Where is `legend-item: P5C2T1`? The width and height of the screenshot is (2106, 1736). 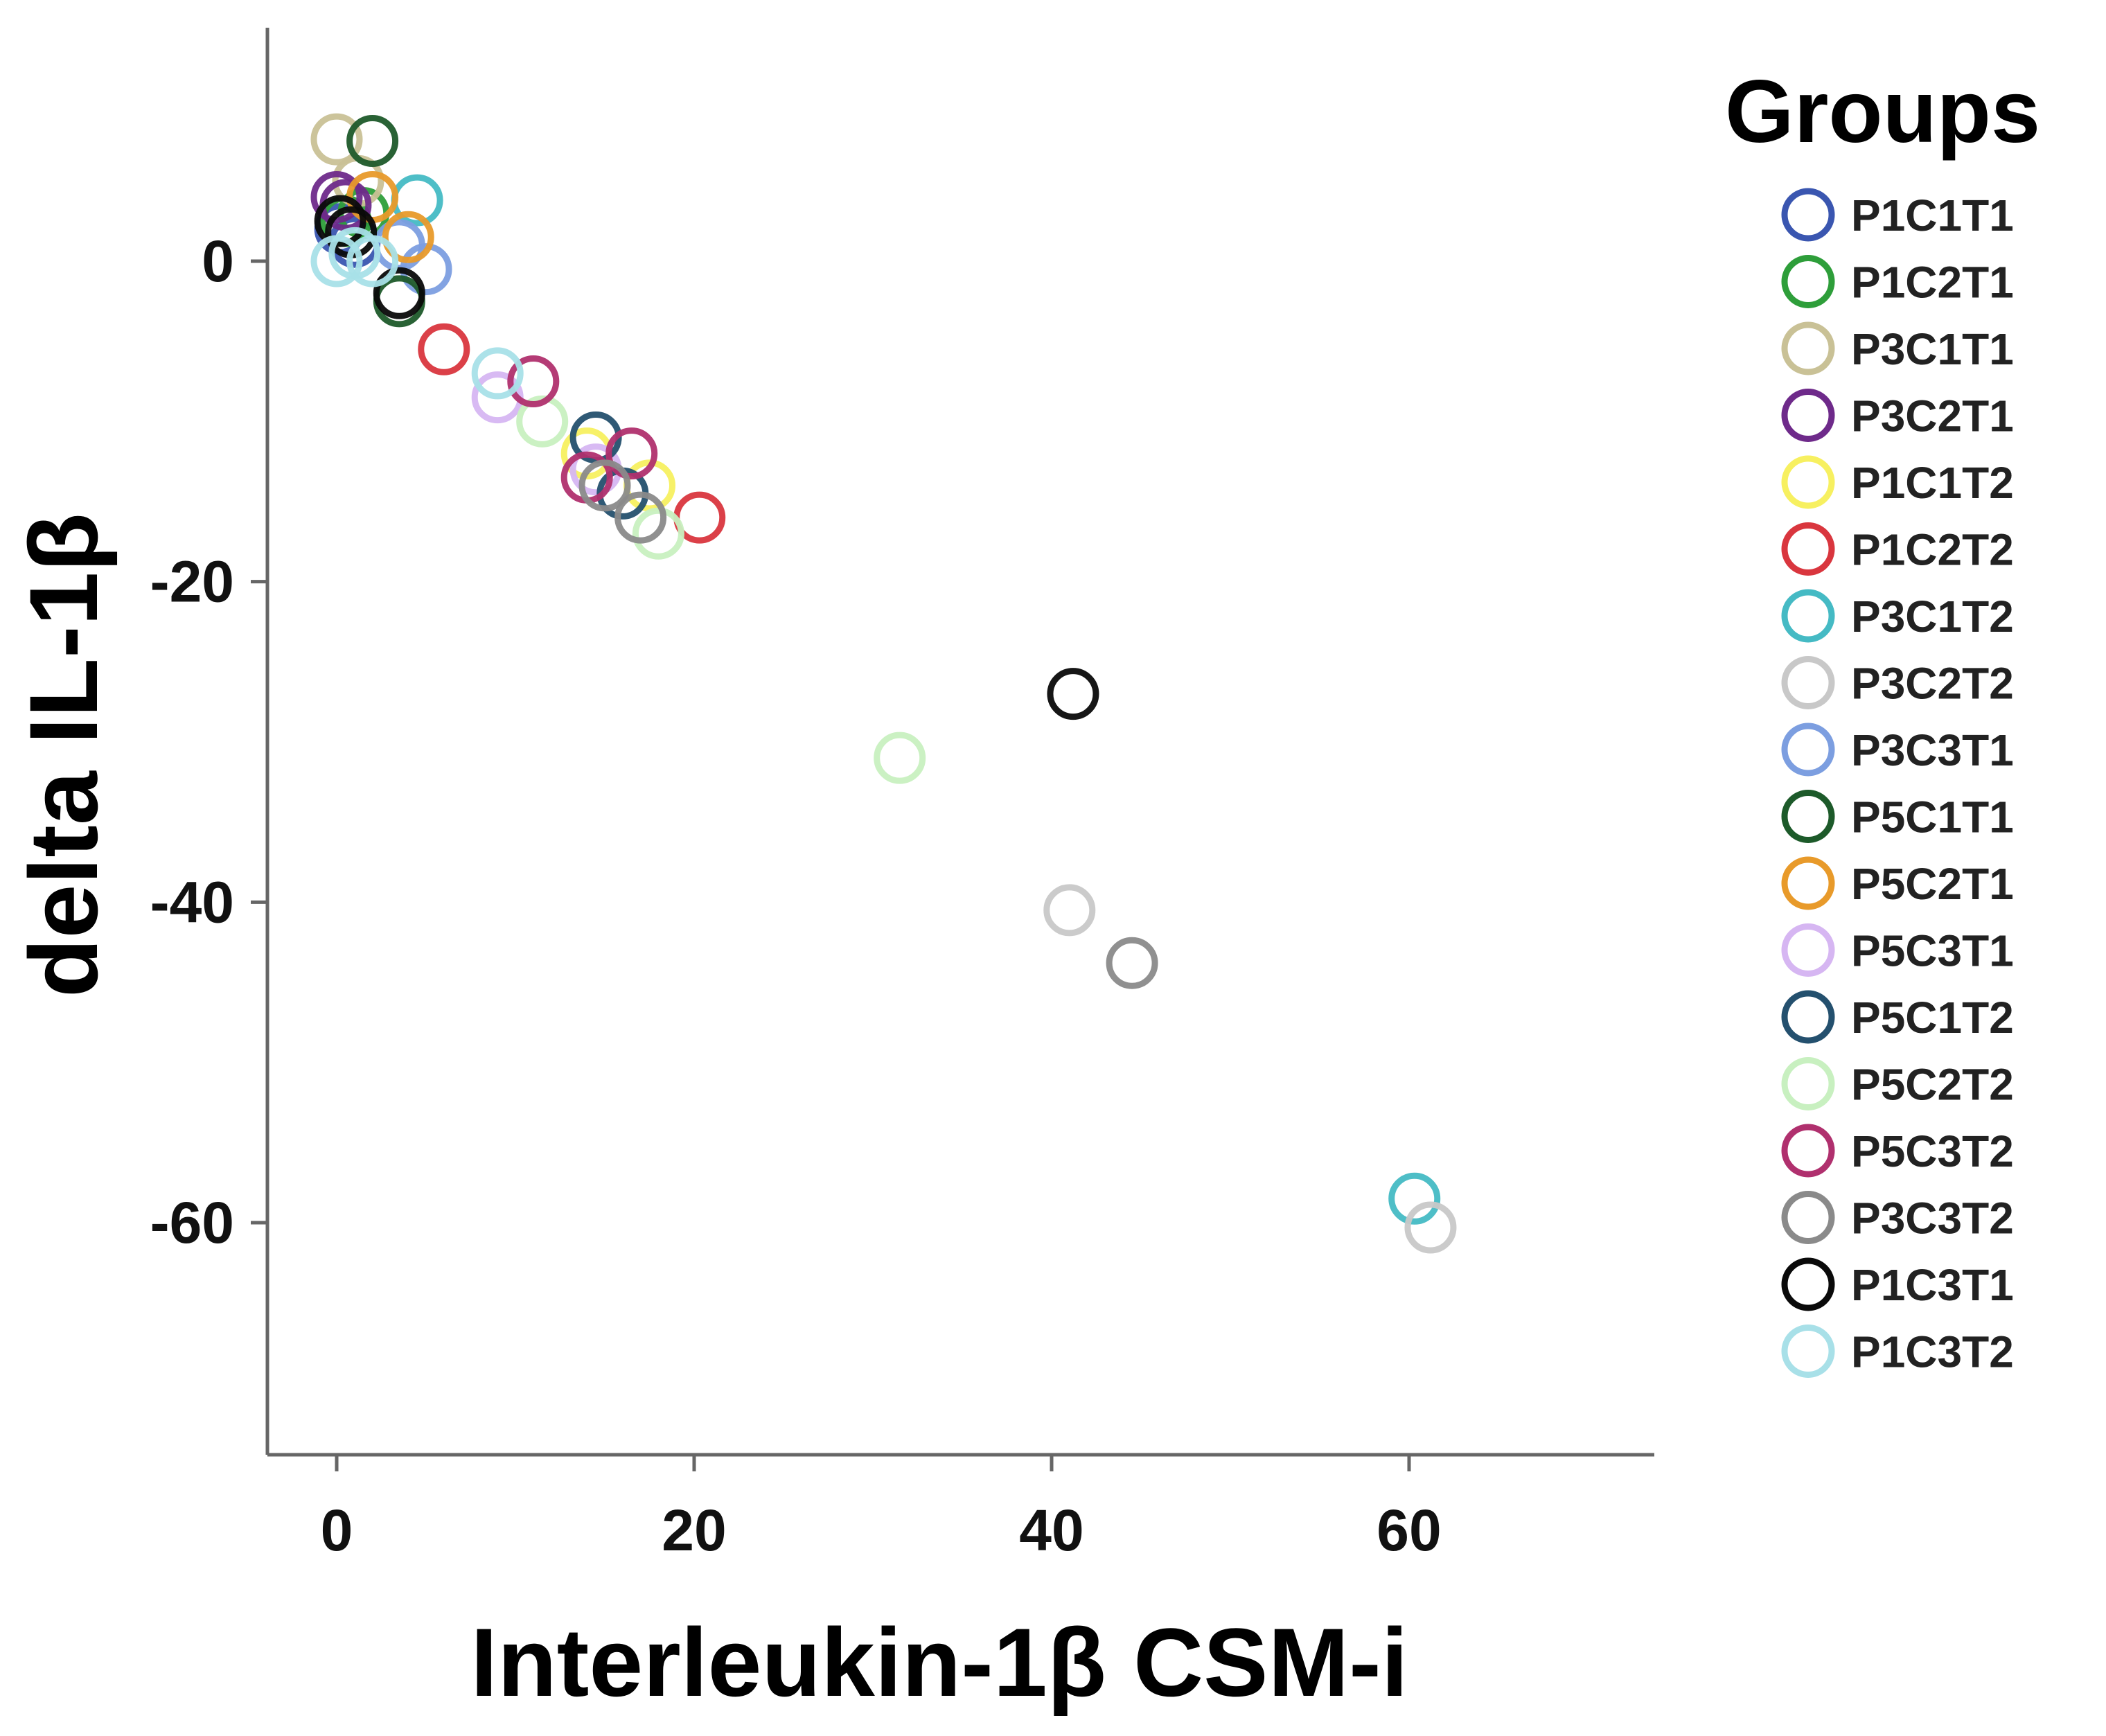
legend-item: P5C2T1 is located at coordinates (1897, 883).